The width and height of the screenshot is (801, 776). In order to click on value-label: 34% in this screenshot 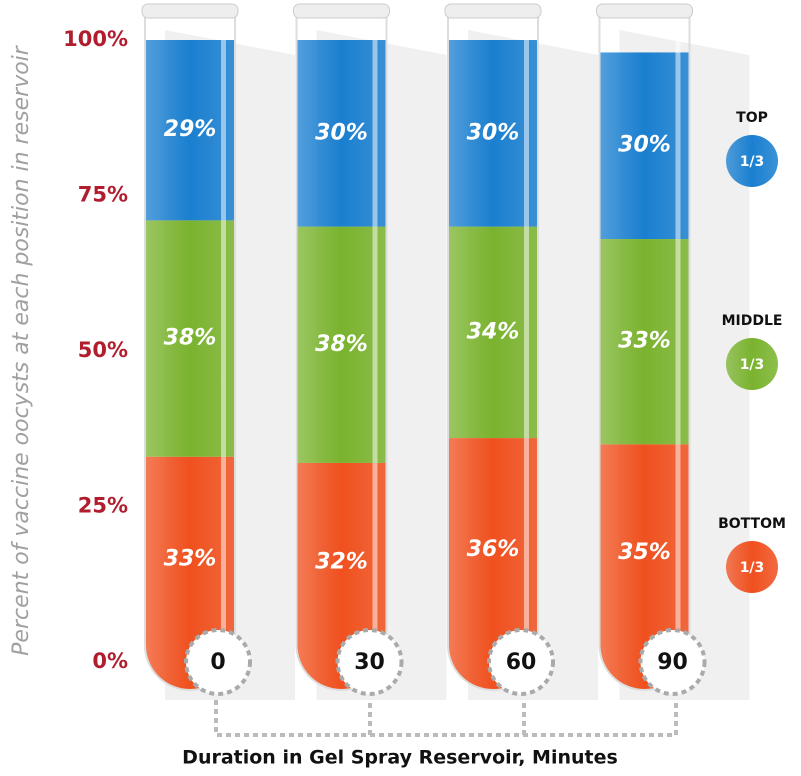, I will do `click(493, 331)`.